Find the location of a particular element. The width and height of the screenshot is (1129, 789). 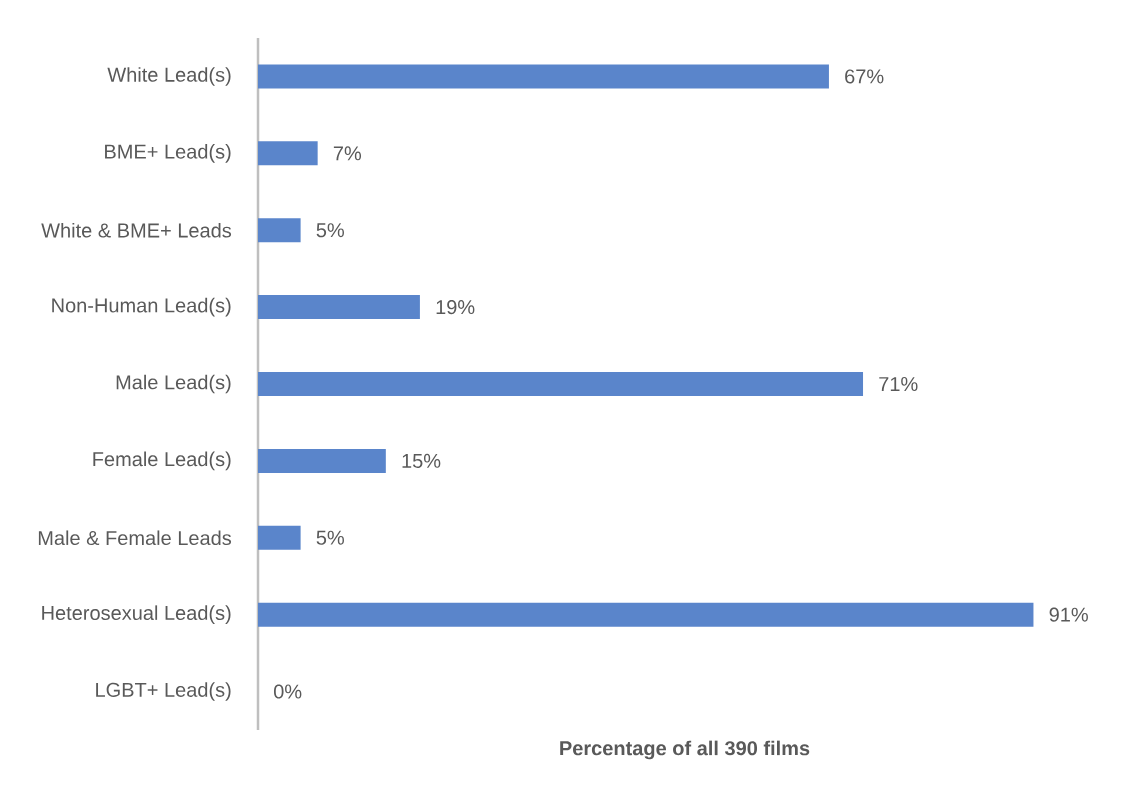

y-tick-label: Non-Human Lead(s) is located at coordinates (141, 307).